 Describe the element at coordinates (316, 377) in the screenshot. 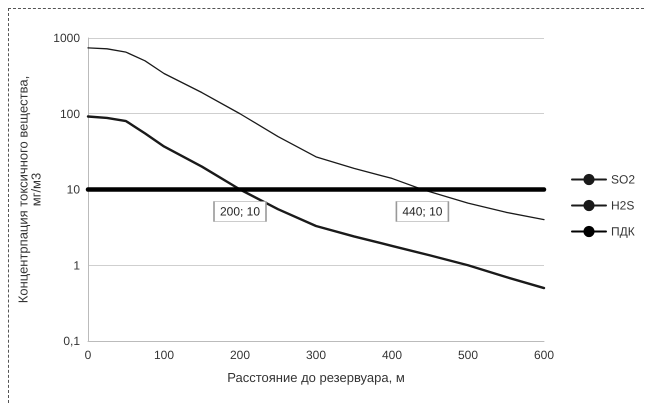

I see `x-axis-title: Расстояние до резервуара, м` at that location.